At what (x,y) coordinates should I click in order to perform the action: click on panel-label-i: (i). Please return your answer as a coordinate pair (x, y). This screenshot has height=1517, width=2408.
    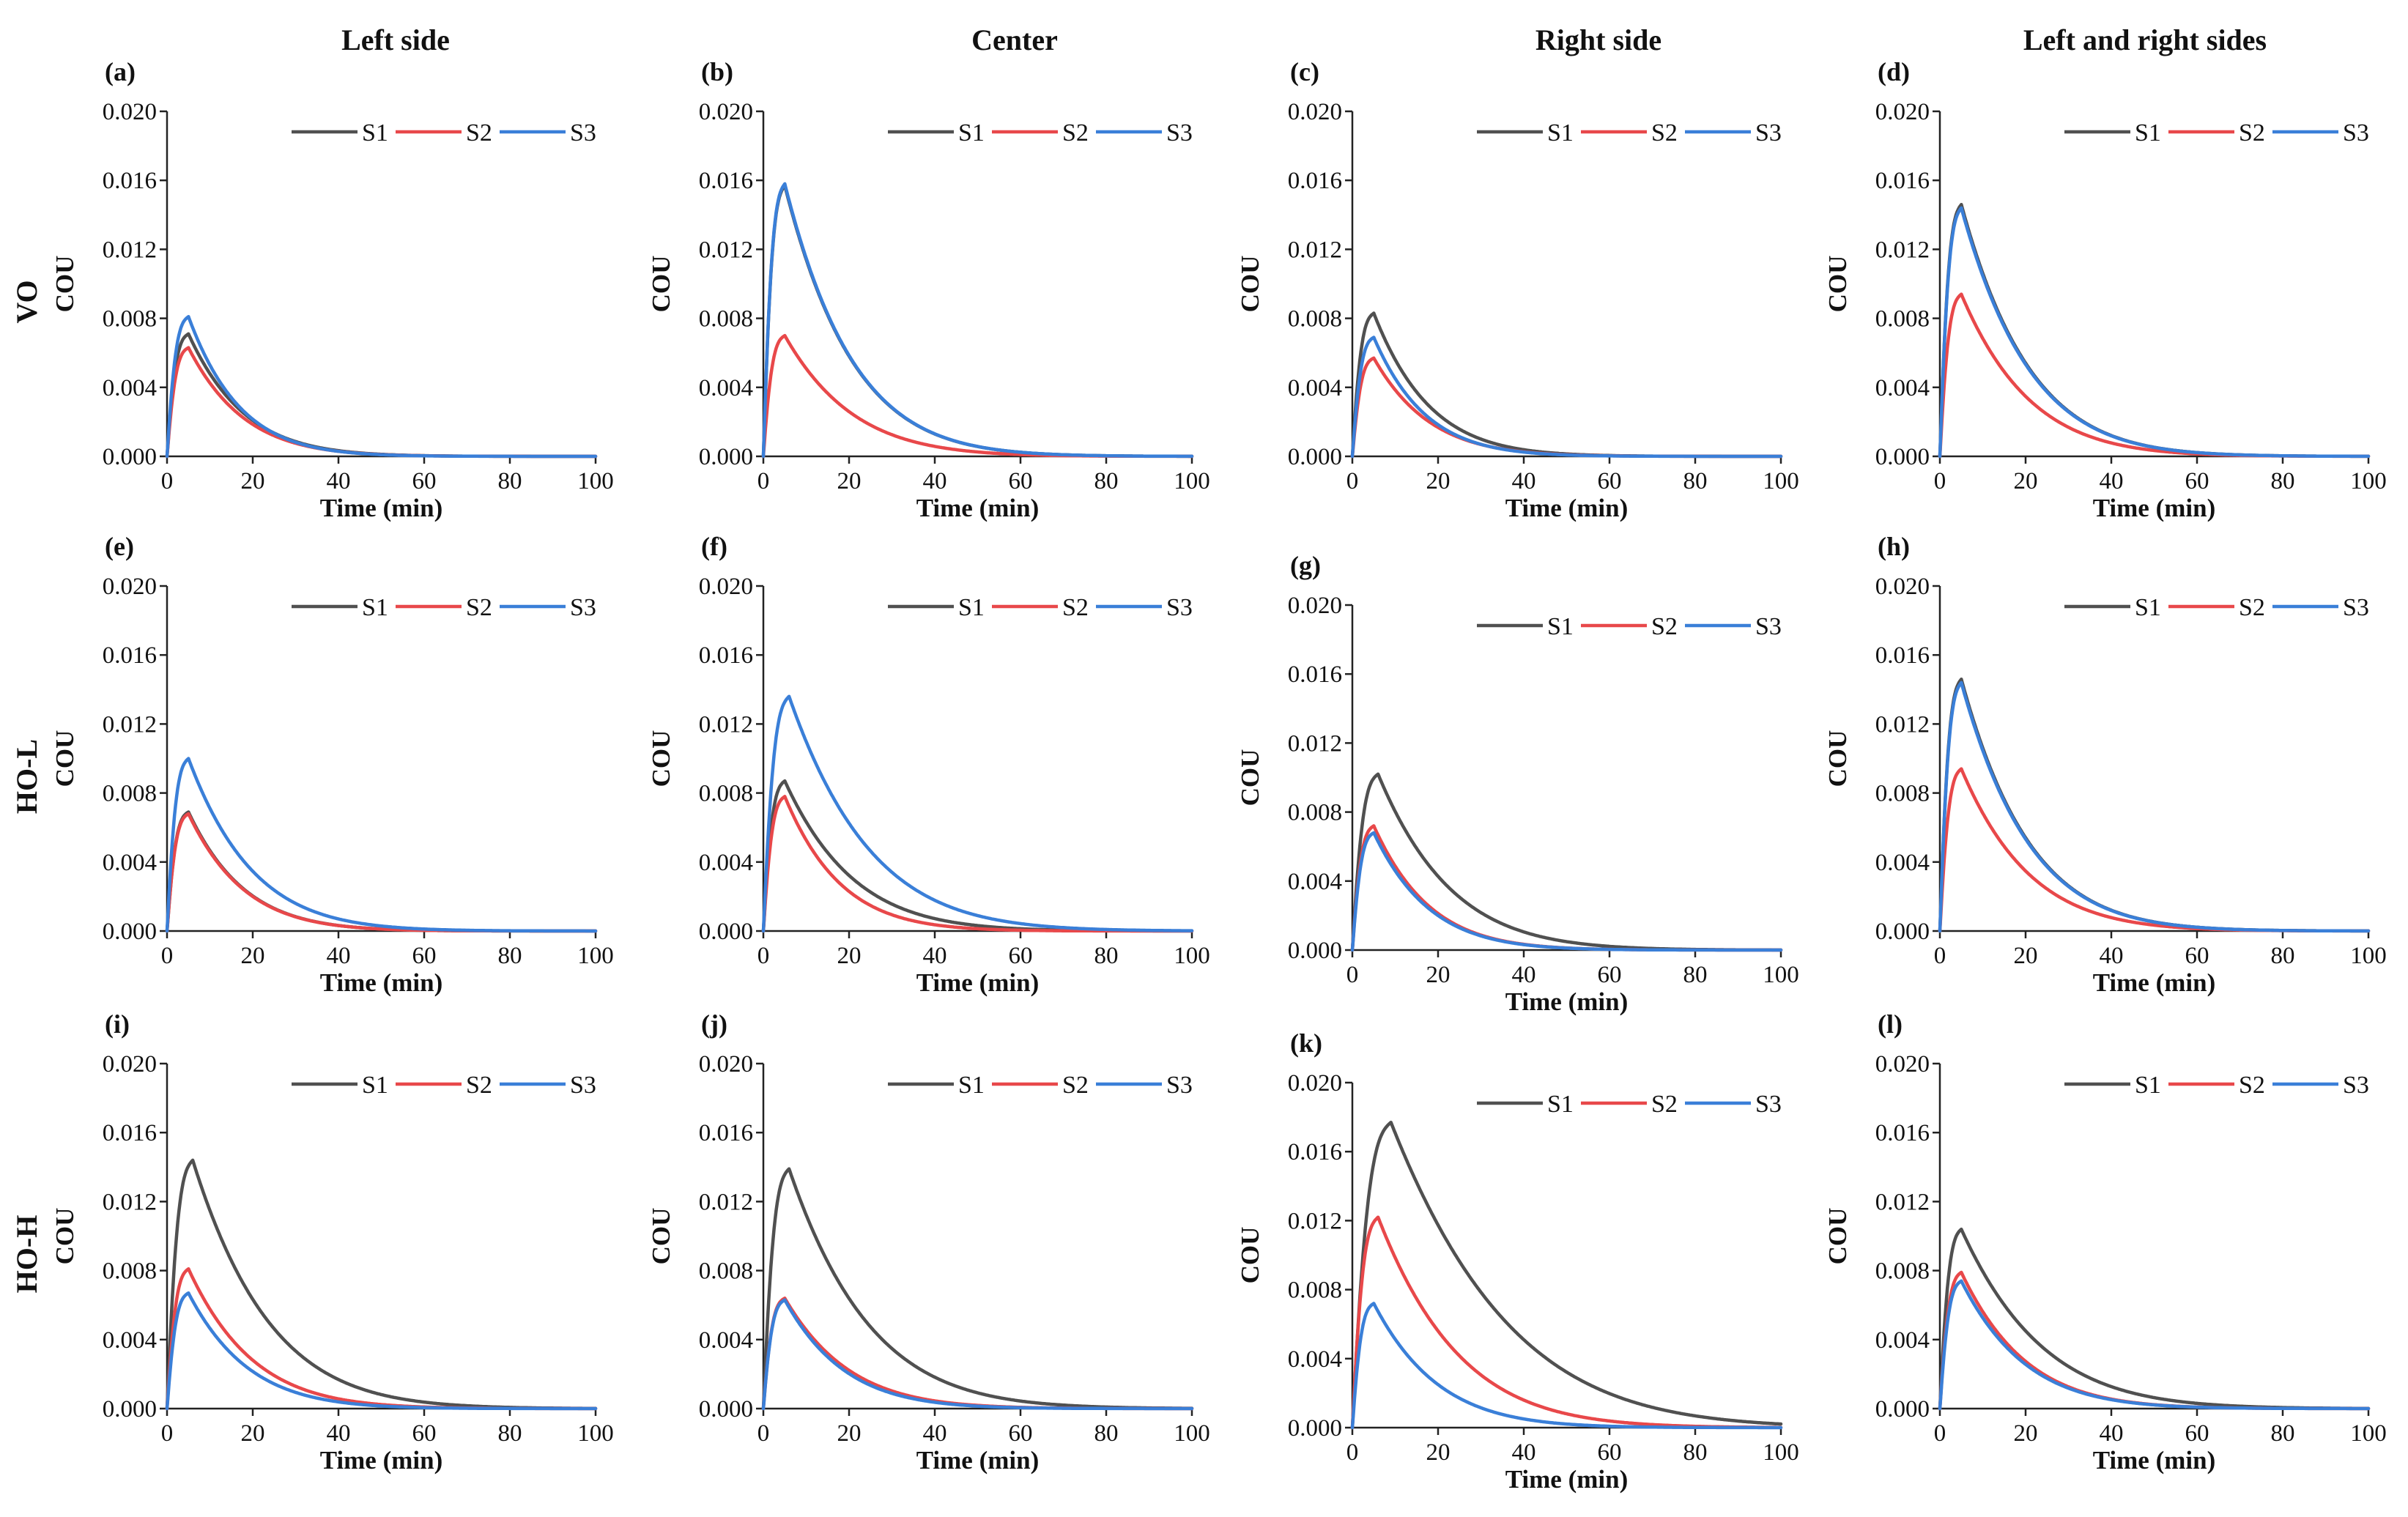
    Looking at the image, I should click on (118, 1024).